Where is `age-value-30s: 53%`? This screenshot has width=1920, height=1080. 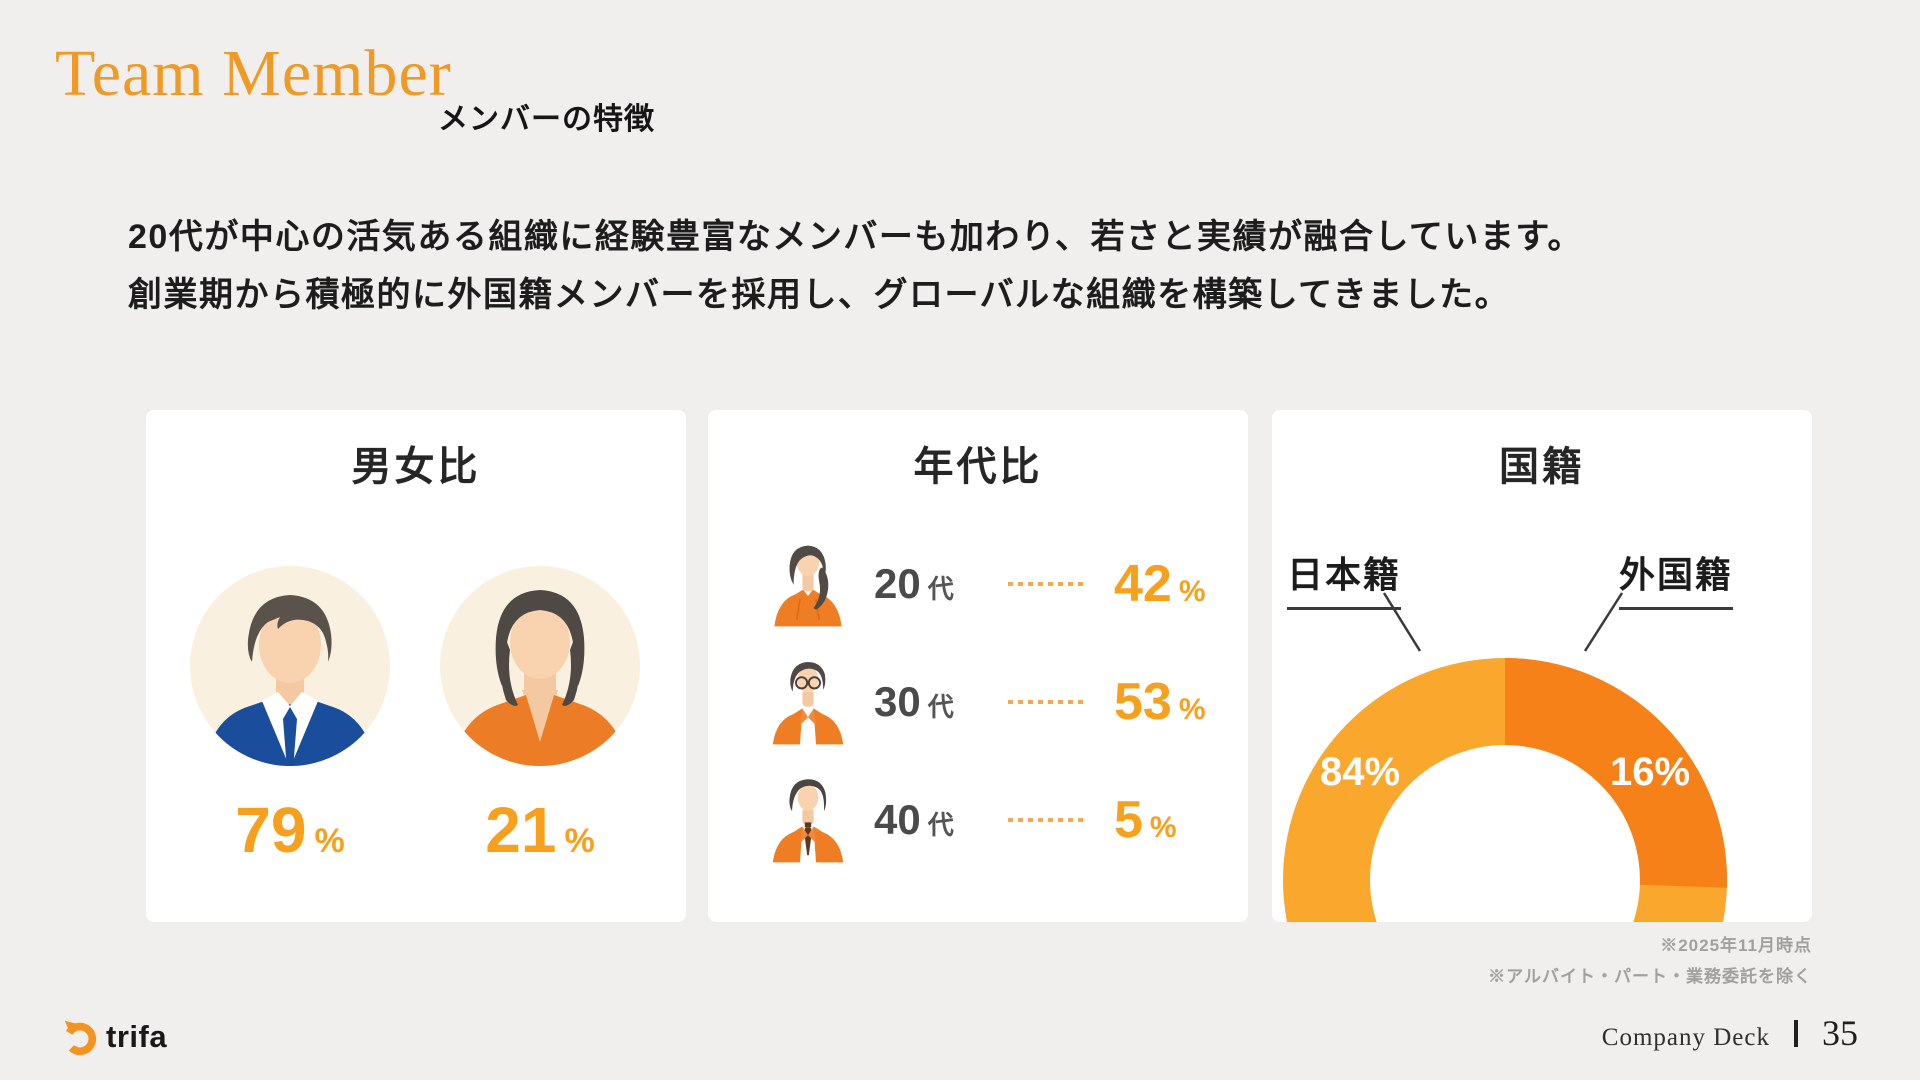
age-value-30s: 53% is located at coordinates (1160, 702).